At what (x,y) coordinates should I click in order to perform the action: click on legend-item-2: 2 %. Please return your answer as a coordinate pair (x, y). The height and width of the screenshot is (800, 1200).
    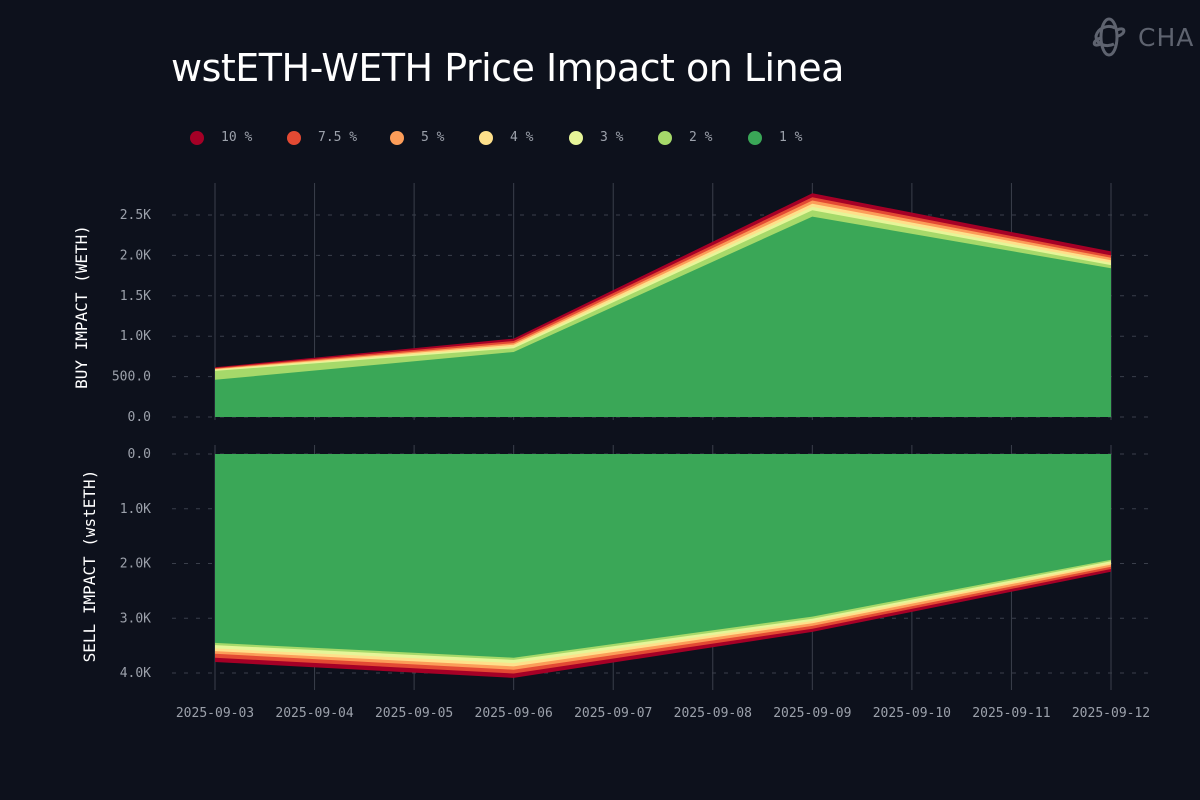
    Looking at the image, I should click on (703, 137).